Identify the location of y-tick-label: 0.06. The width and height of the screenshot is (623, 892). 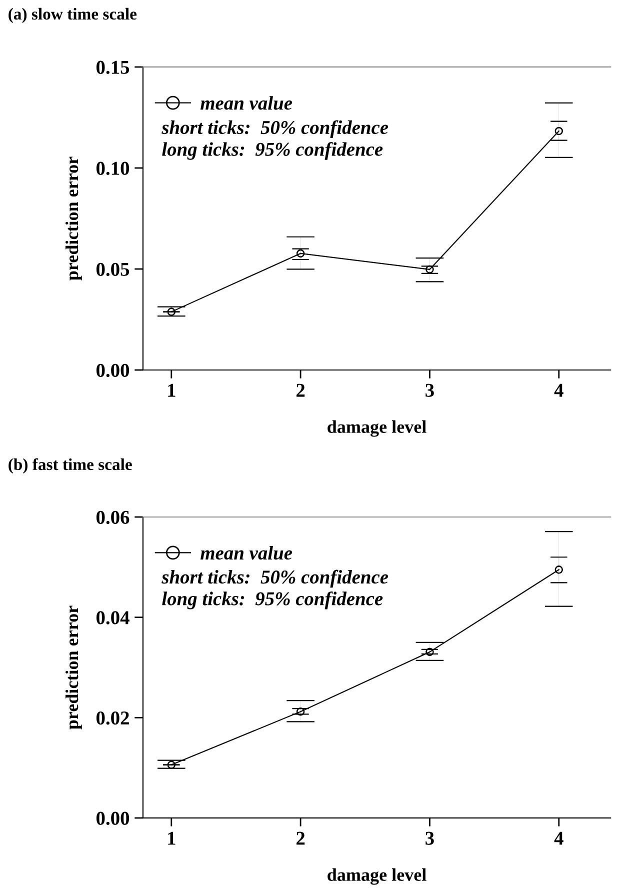
(113, 517).